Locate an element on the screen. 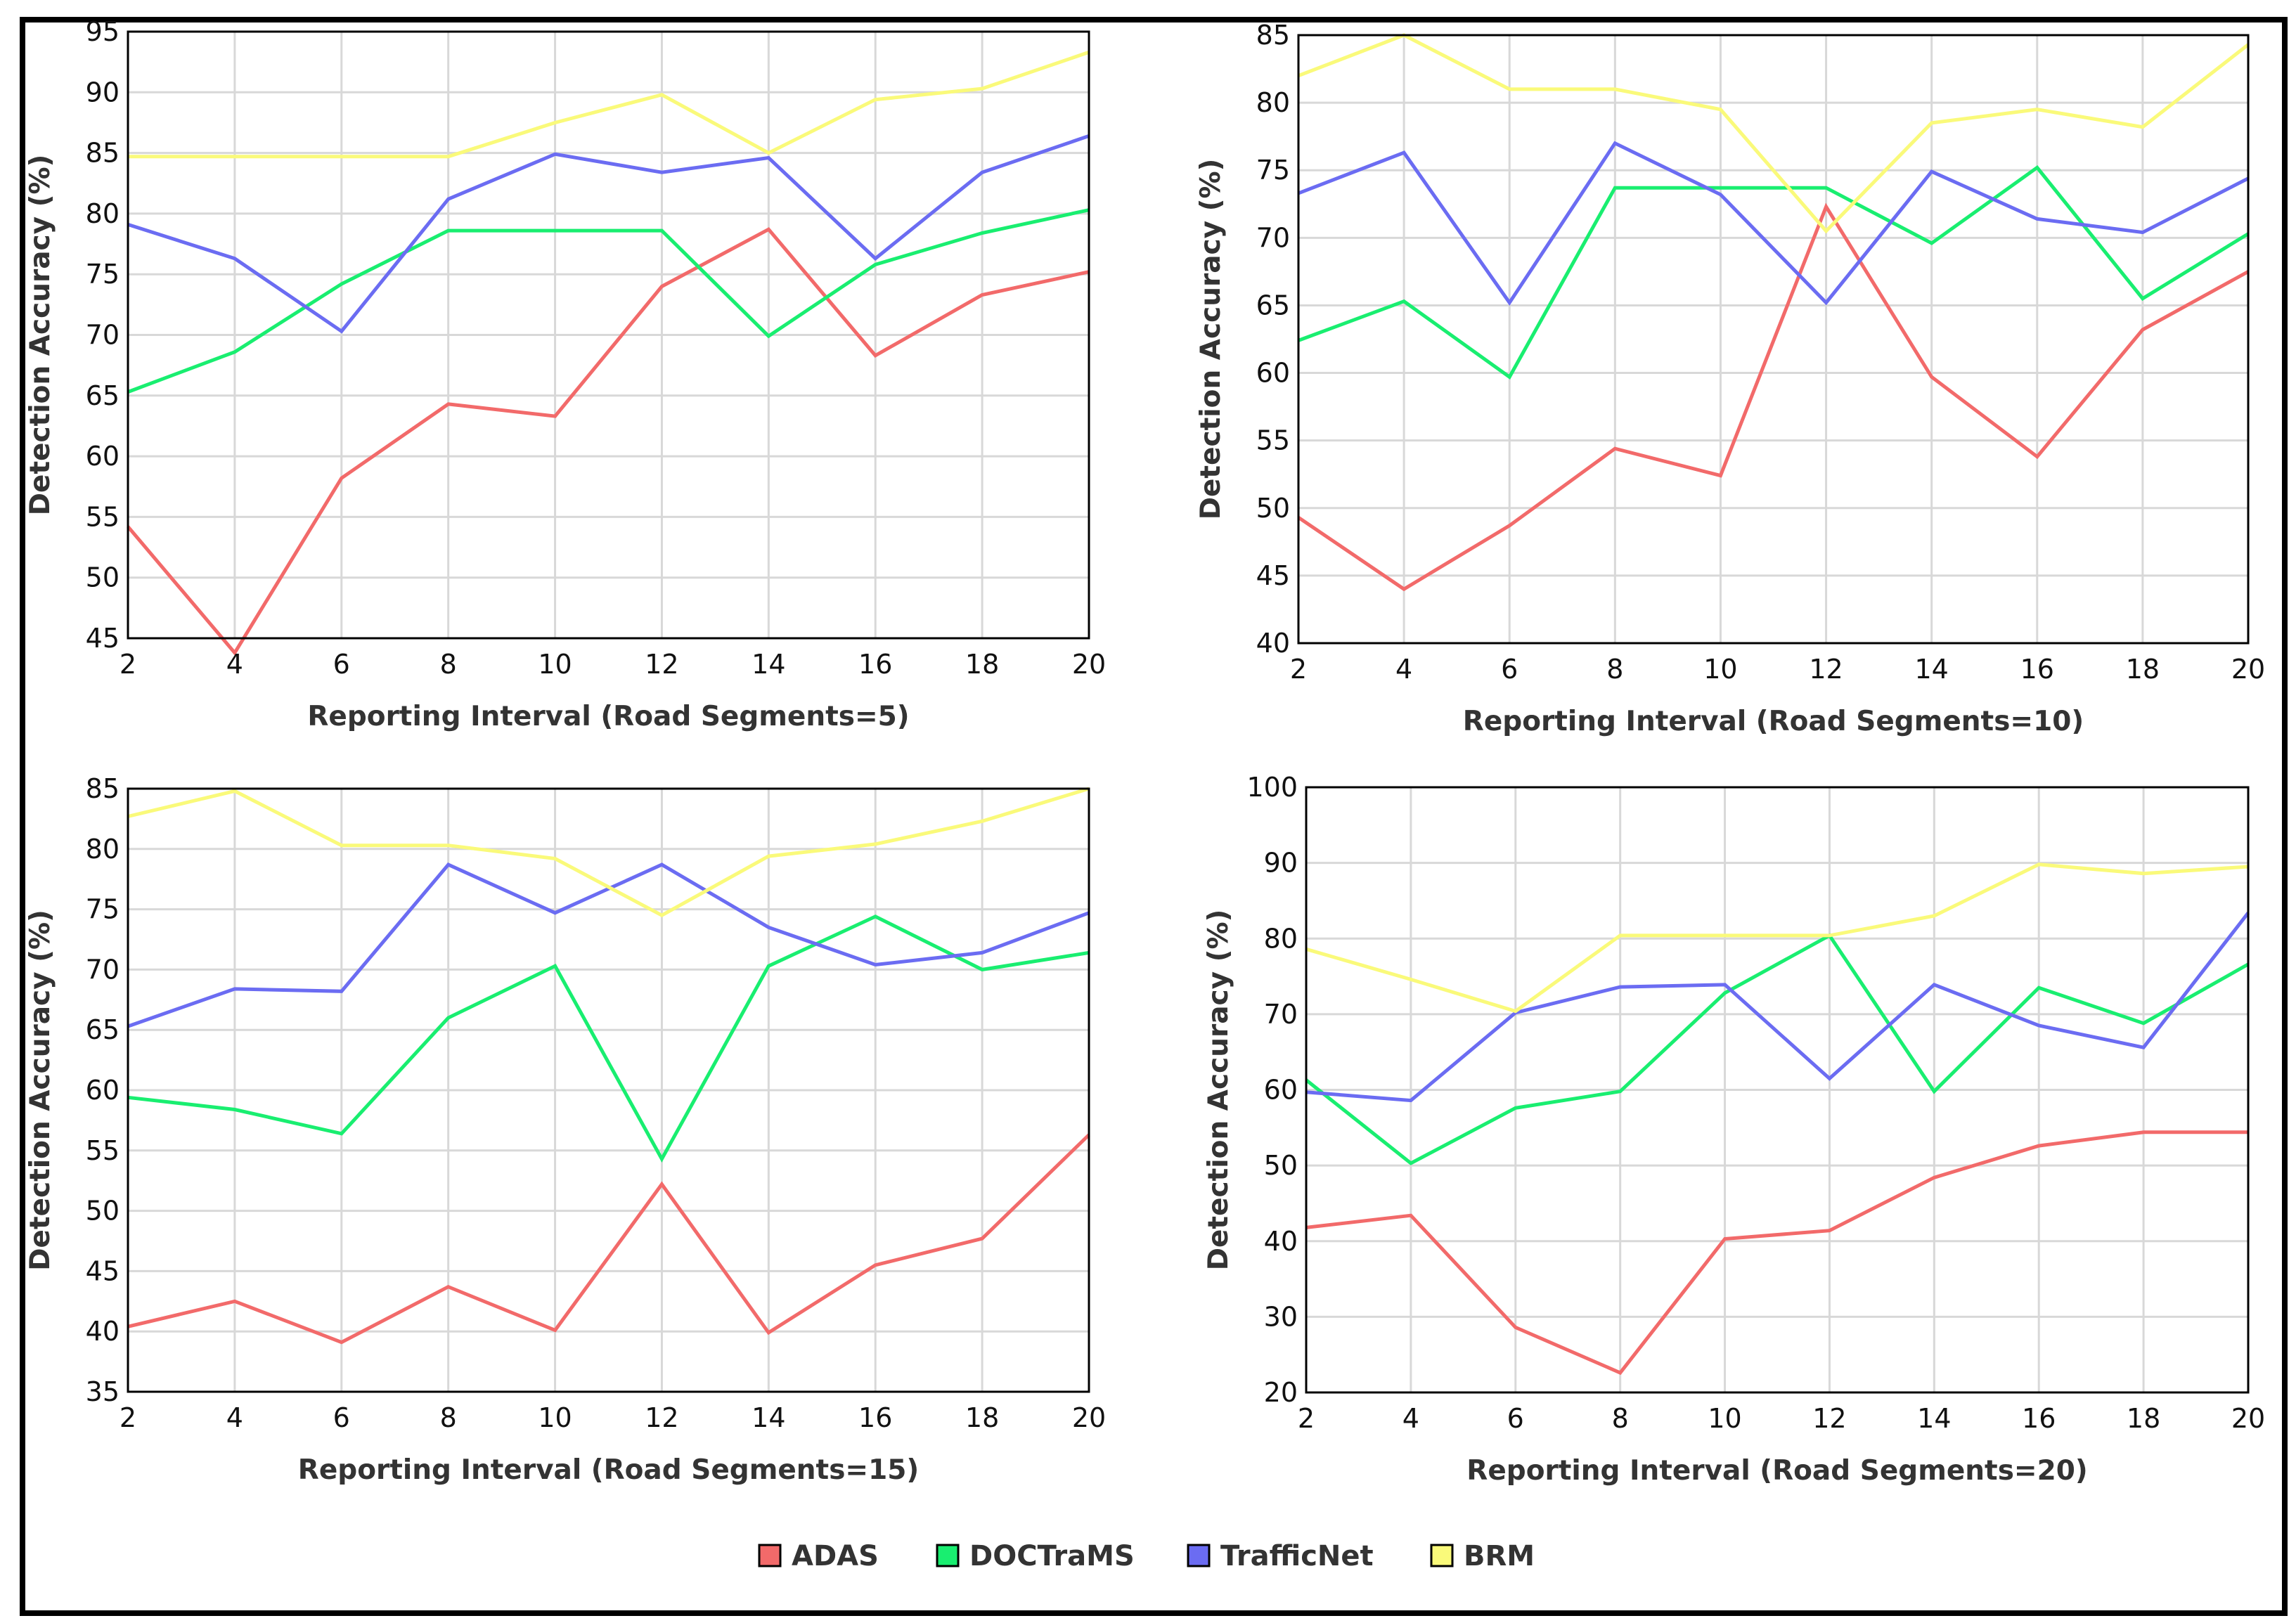 Image resolution: width=2296 pixels, height=1623 pixels. legend-item-adas: ADAS is located at coordinates (819, 1556).